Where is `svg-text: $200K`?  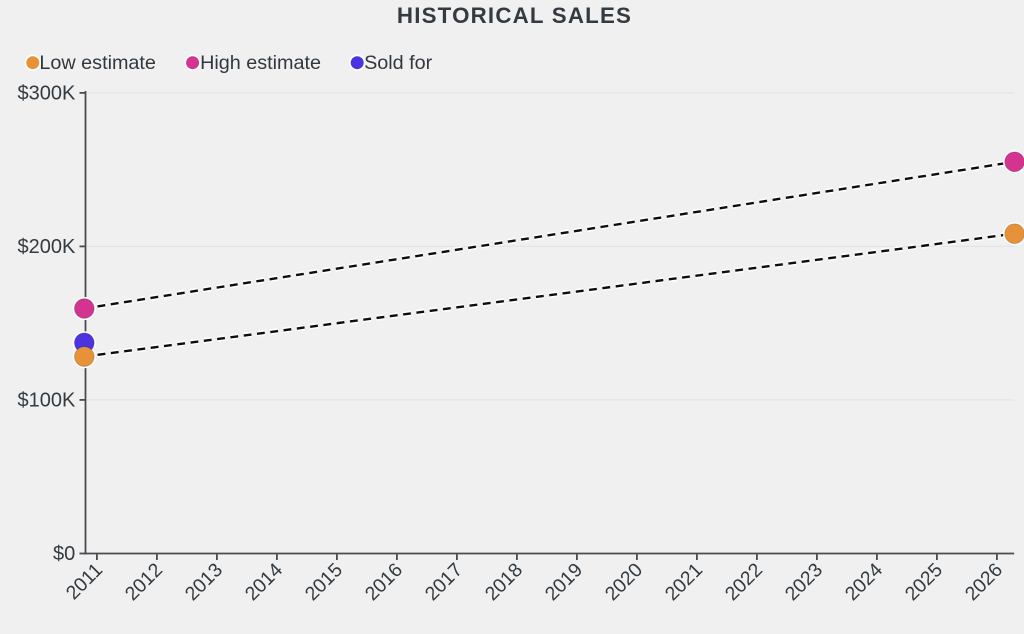 svg-text: $200K is located at coordinates (46, 247).